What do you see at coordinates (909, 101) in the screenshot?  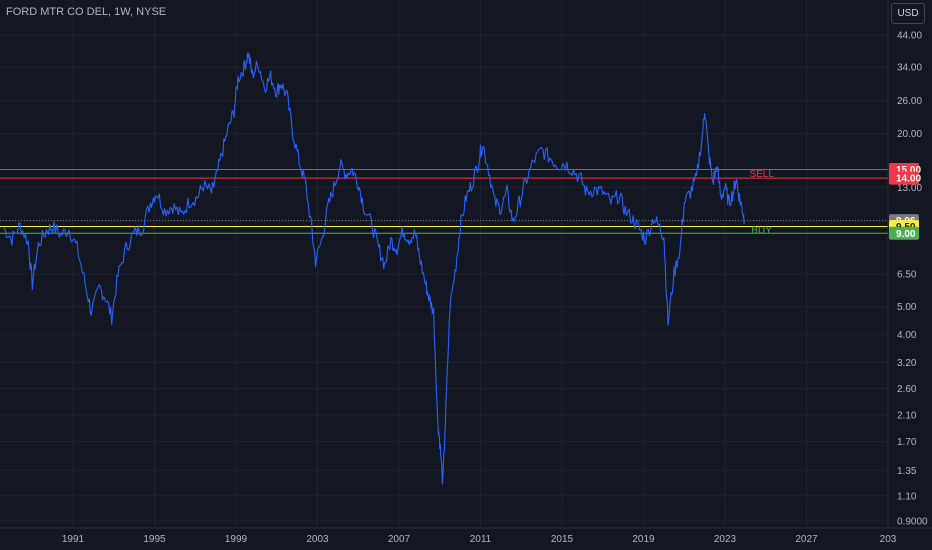 I see `y-tick-label: 26.00` at bounding box center [909, 101].